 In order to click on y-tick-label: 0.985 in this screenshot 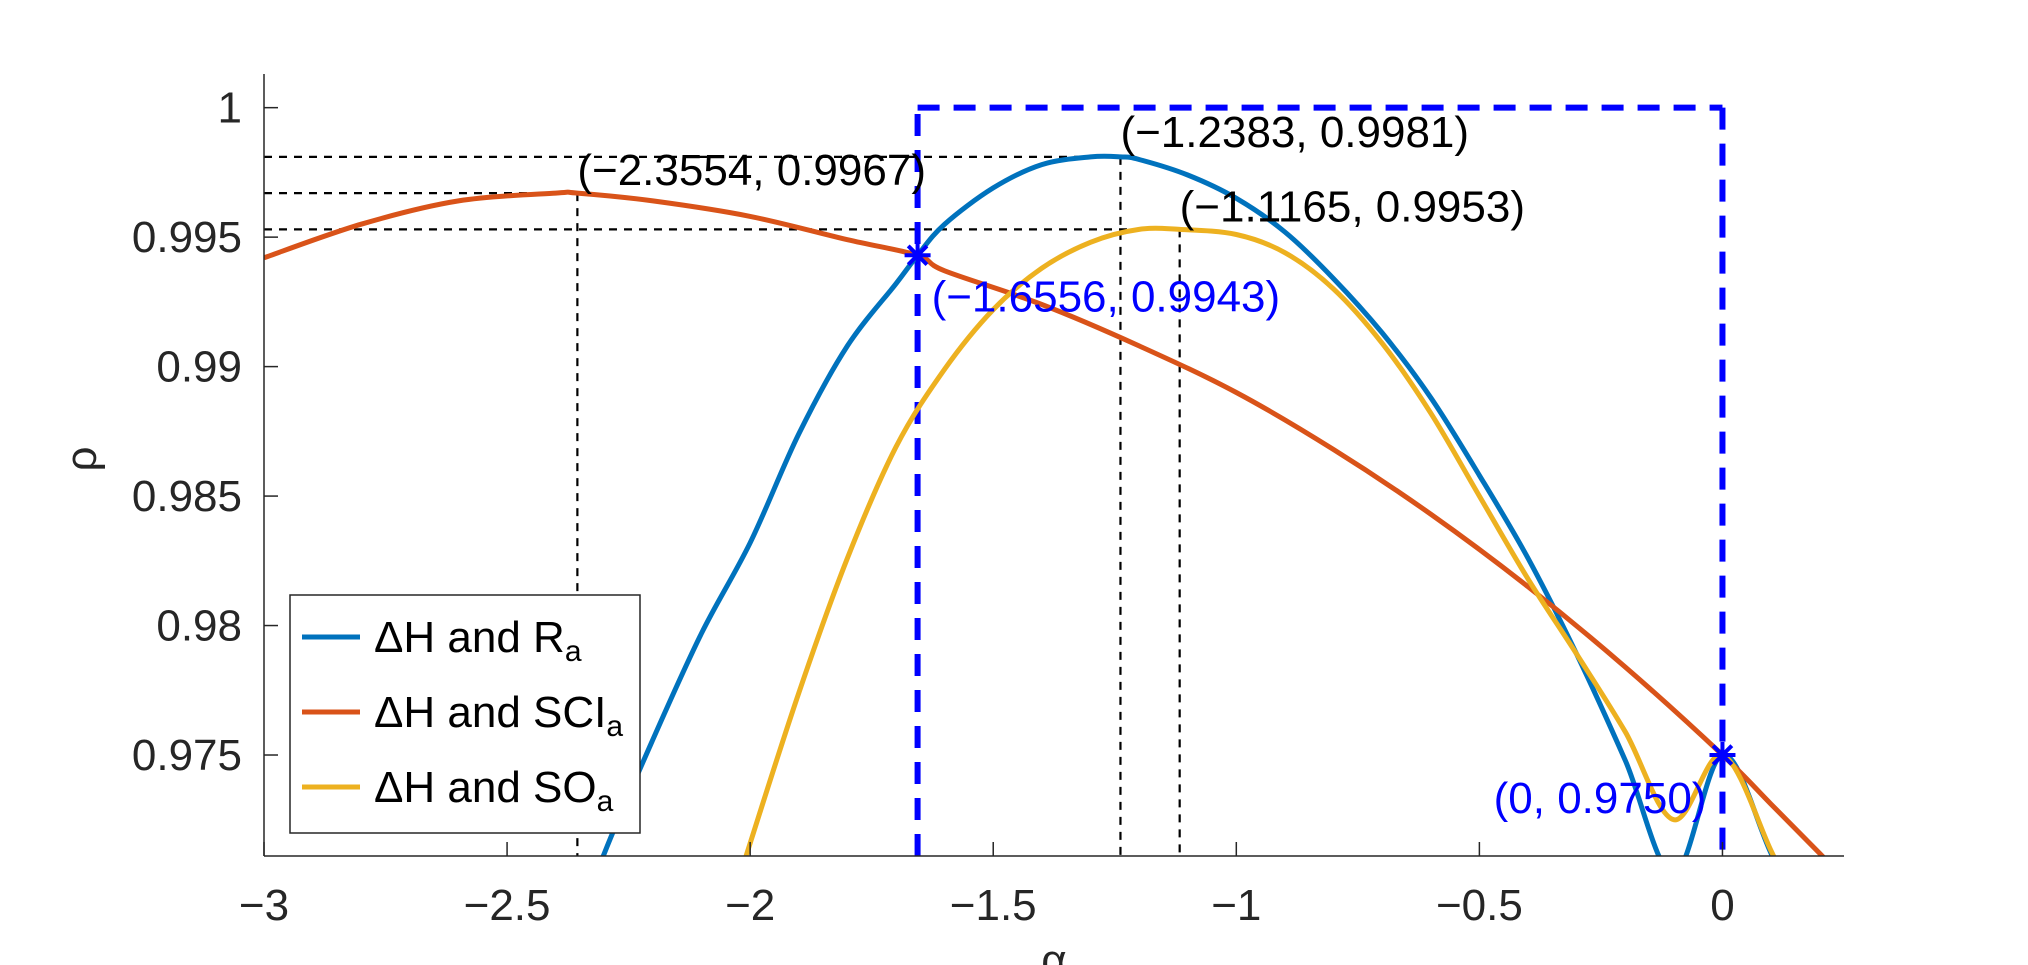, I will do `click(187, 496)`.